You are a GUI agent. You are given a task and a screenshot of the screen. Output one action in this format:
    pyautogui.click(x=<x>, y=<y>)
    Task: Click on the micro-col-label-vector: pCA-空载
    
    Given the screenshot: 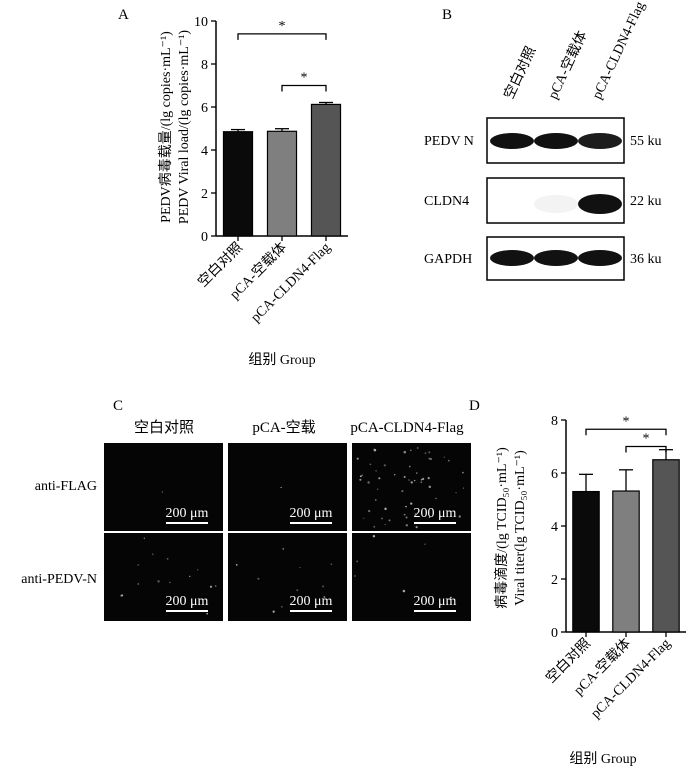 What is the action you would take?
    pyautogui.click(x=283, y=427)
    